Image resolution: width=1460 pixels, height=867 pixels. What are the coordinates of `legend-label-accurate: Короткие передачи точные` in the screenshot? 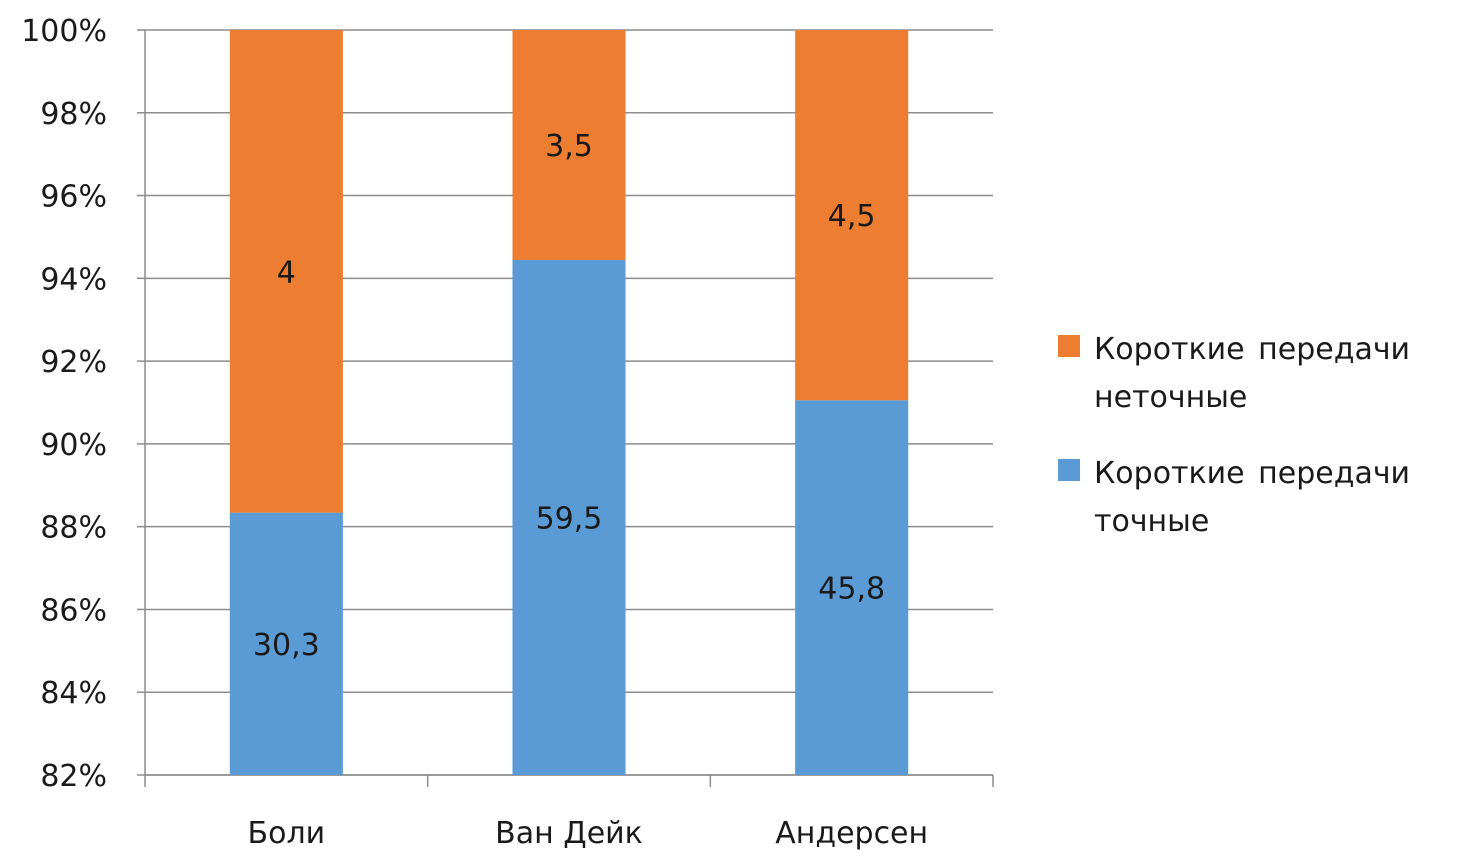 It's located at (1252, 497).